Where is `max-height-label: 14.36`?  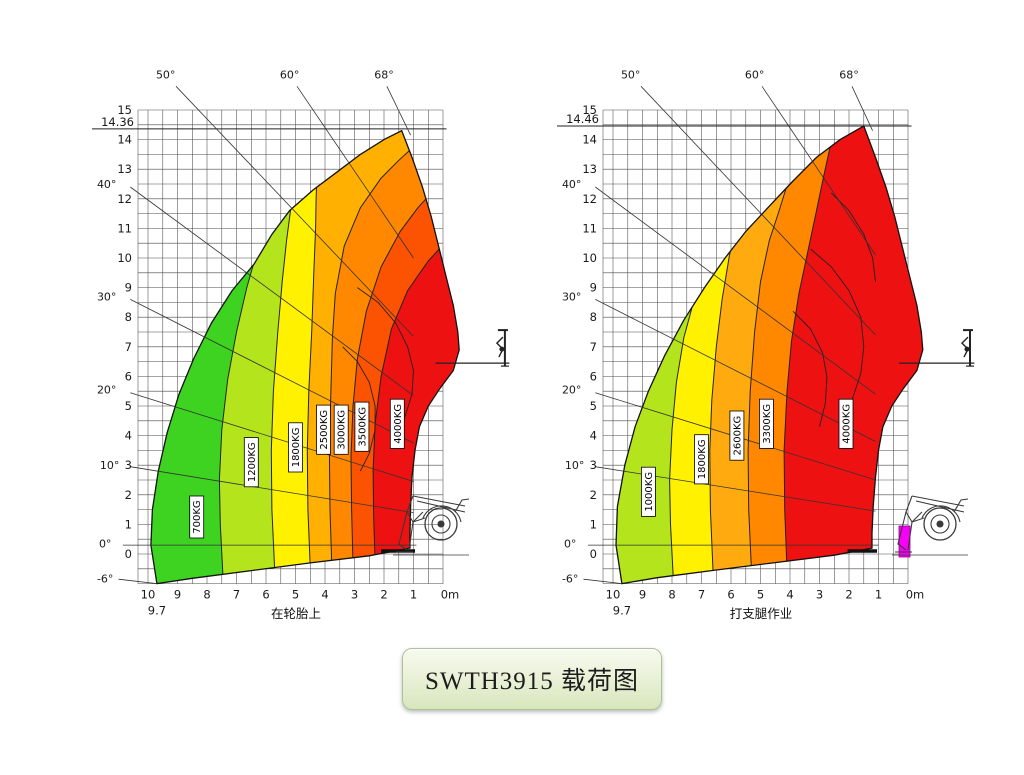 max-height-label: 14.36 is located at coordinates (117, 122).